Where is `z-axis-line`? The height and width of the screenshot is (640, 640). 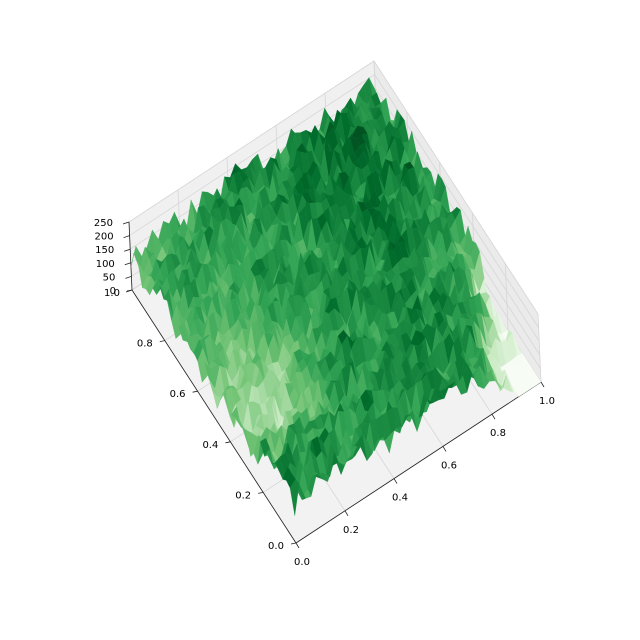 z-axis-line is located at coordinates (130, 256).